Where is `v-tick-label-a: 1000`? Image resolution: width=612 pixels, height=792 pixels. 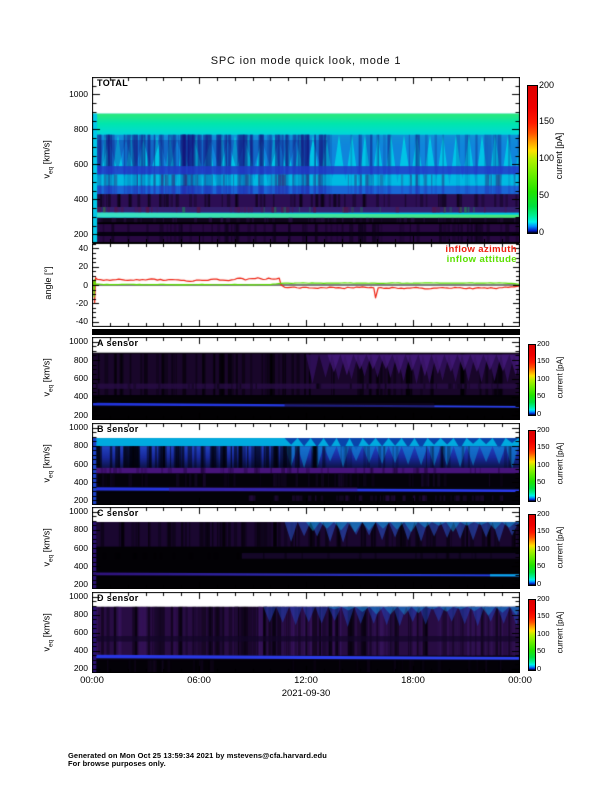
v-tick-label-a: 1000 is located at coordinates (78, 341).